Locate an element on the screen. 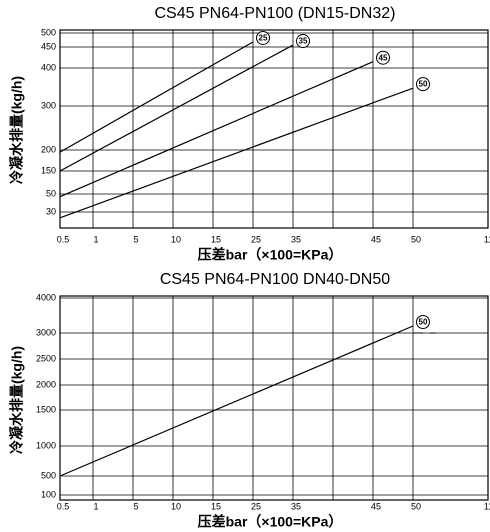 The height and width of the screenshot is (532, 490). y-tick-label: 2000 is located at coordinates (46, 384).